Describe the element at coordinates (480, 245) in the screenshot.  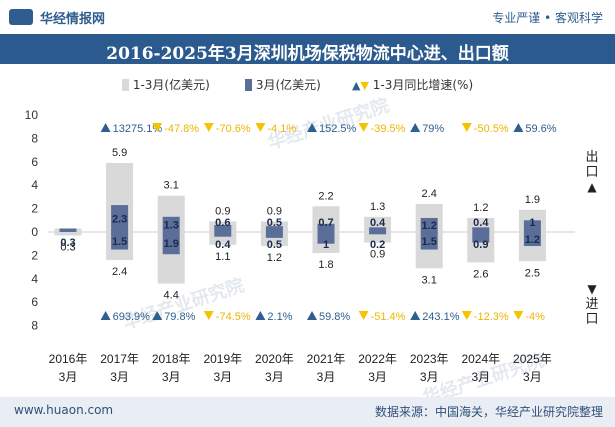
I see `import-march-label: 0.9` at that location.